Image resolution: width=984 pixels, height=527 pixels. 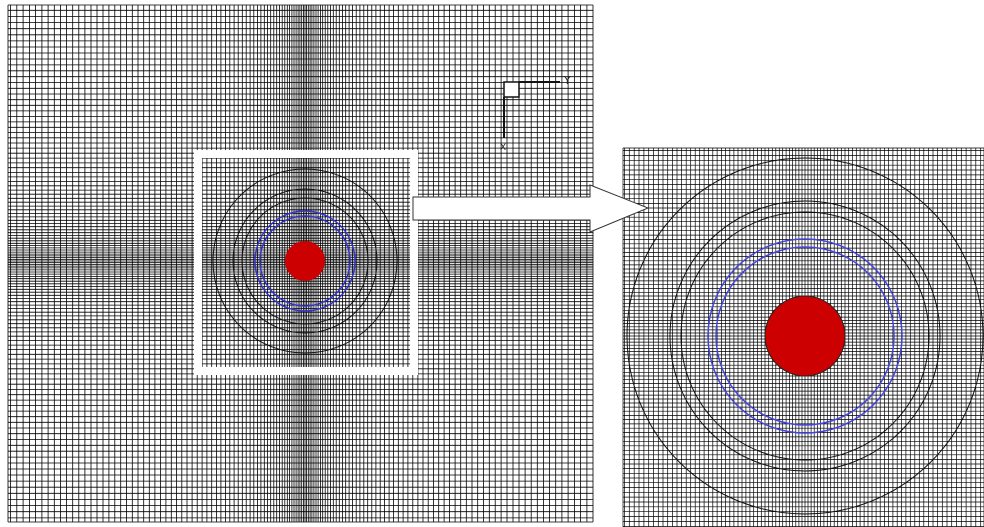 I want to click on zoom-box, so click(x=306, y=262).